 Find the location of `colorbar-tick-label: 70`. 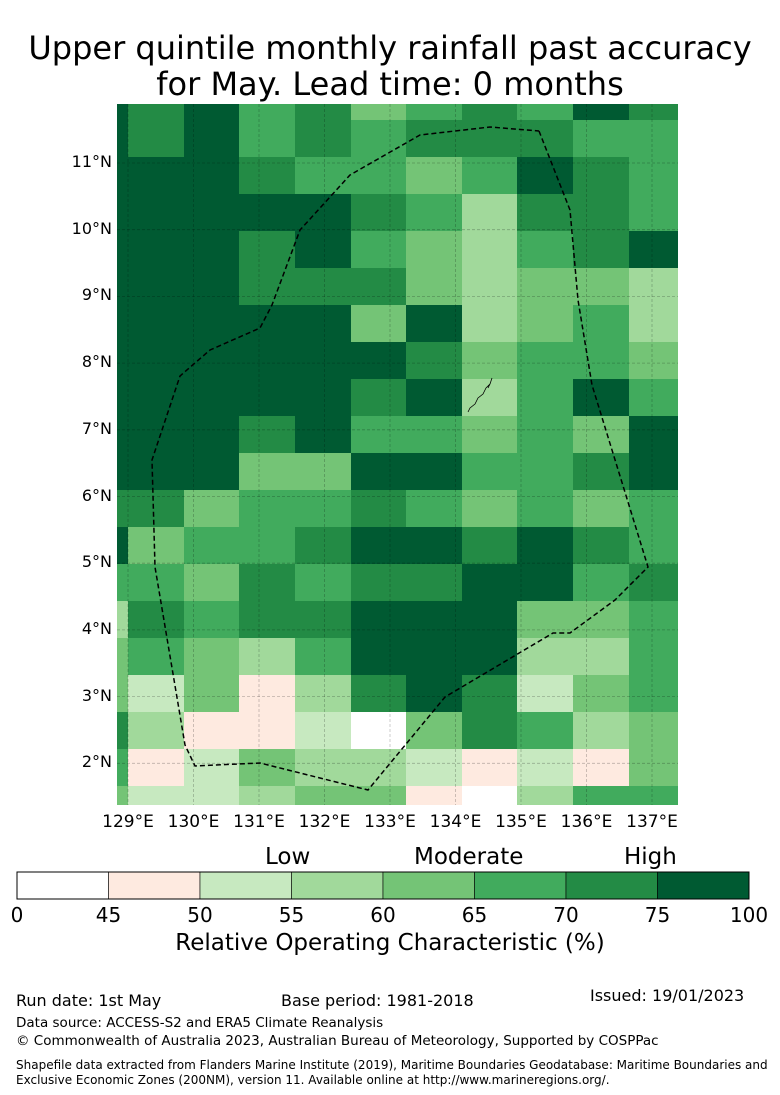

colorbar-tick-label: 70 is located at coordinates (566, 915).